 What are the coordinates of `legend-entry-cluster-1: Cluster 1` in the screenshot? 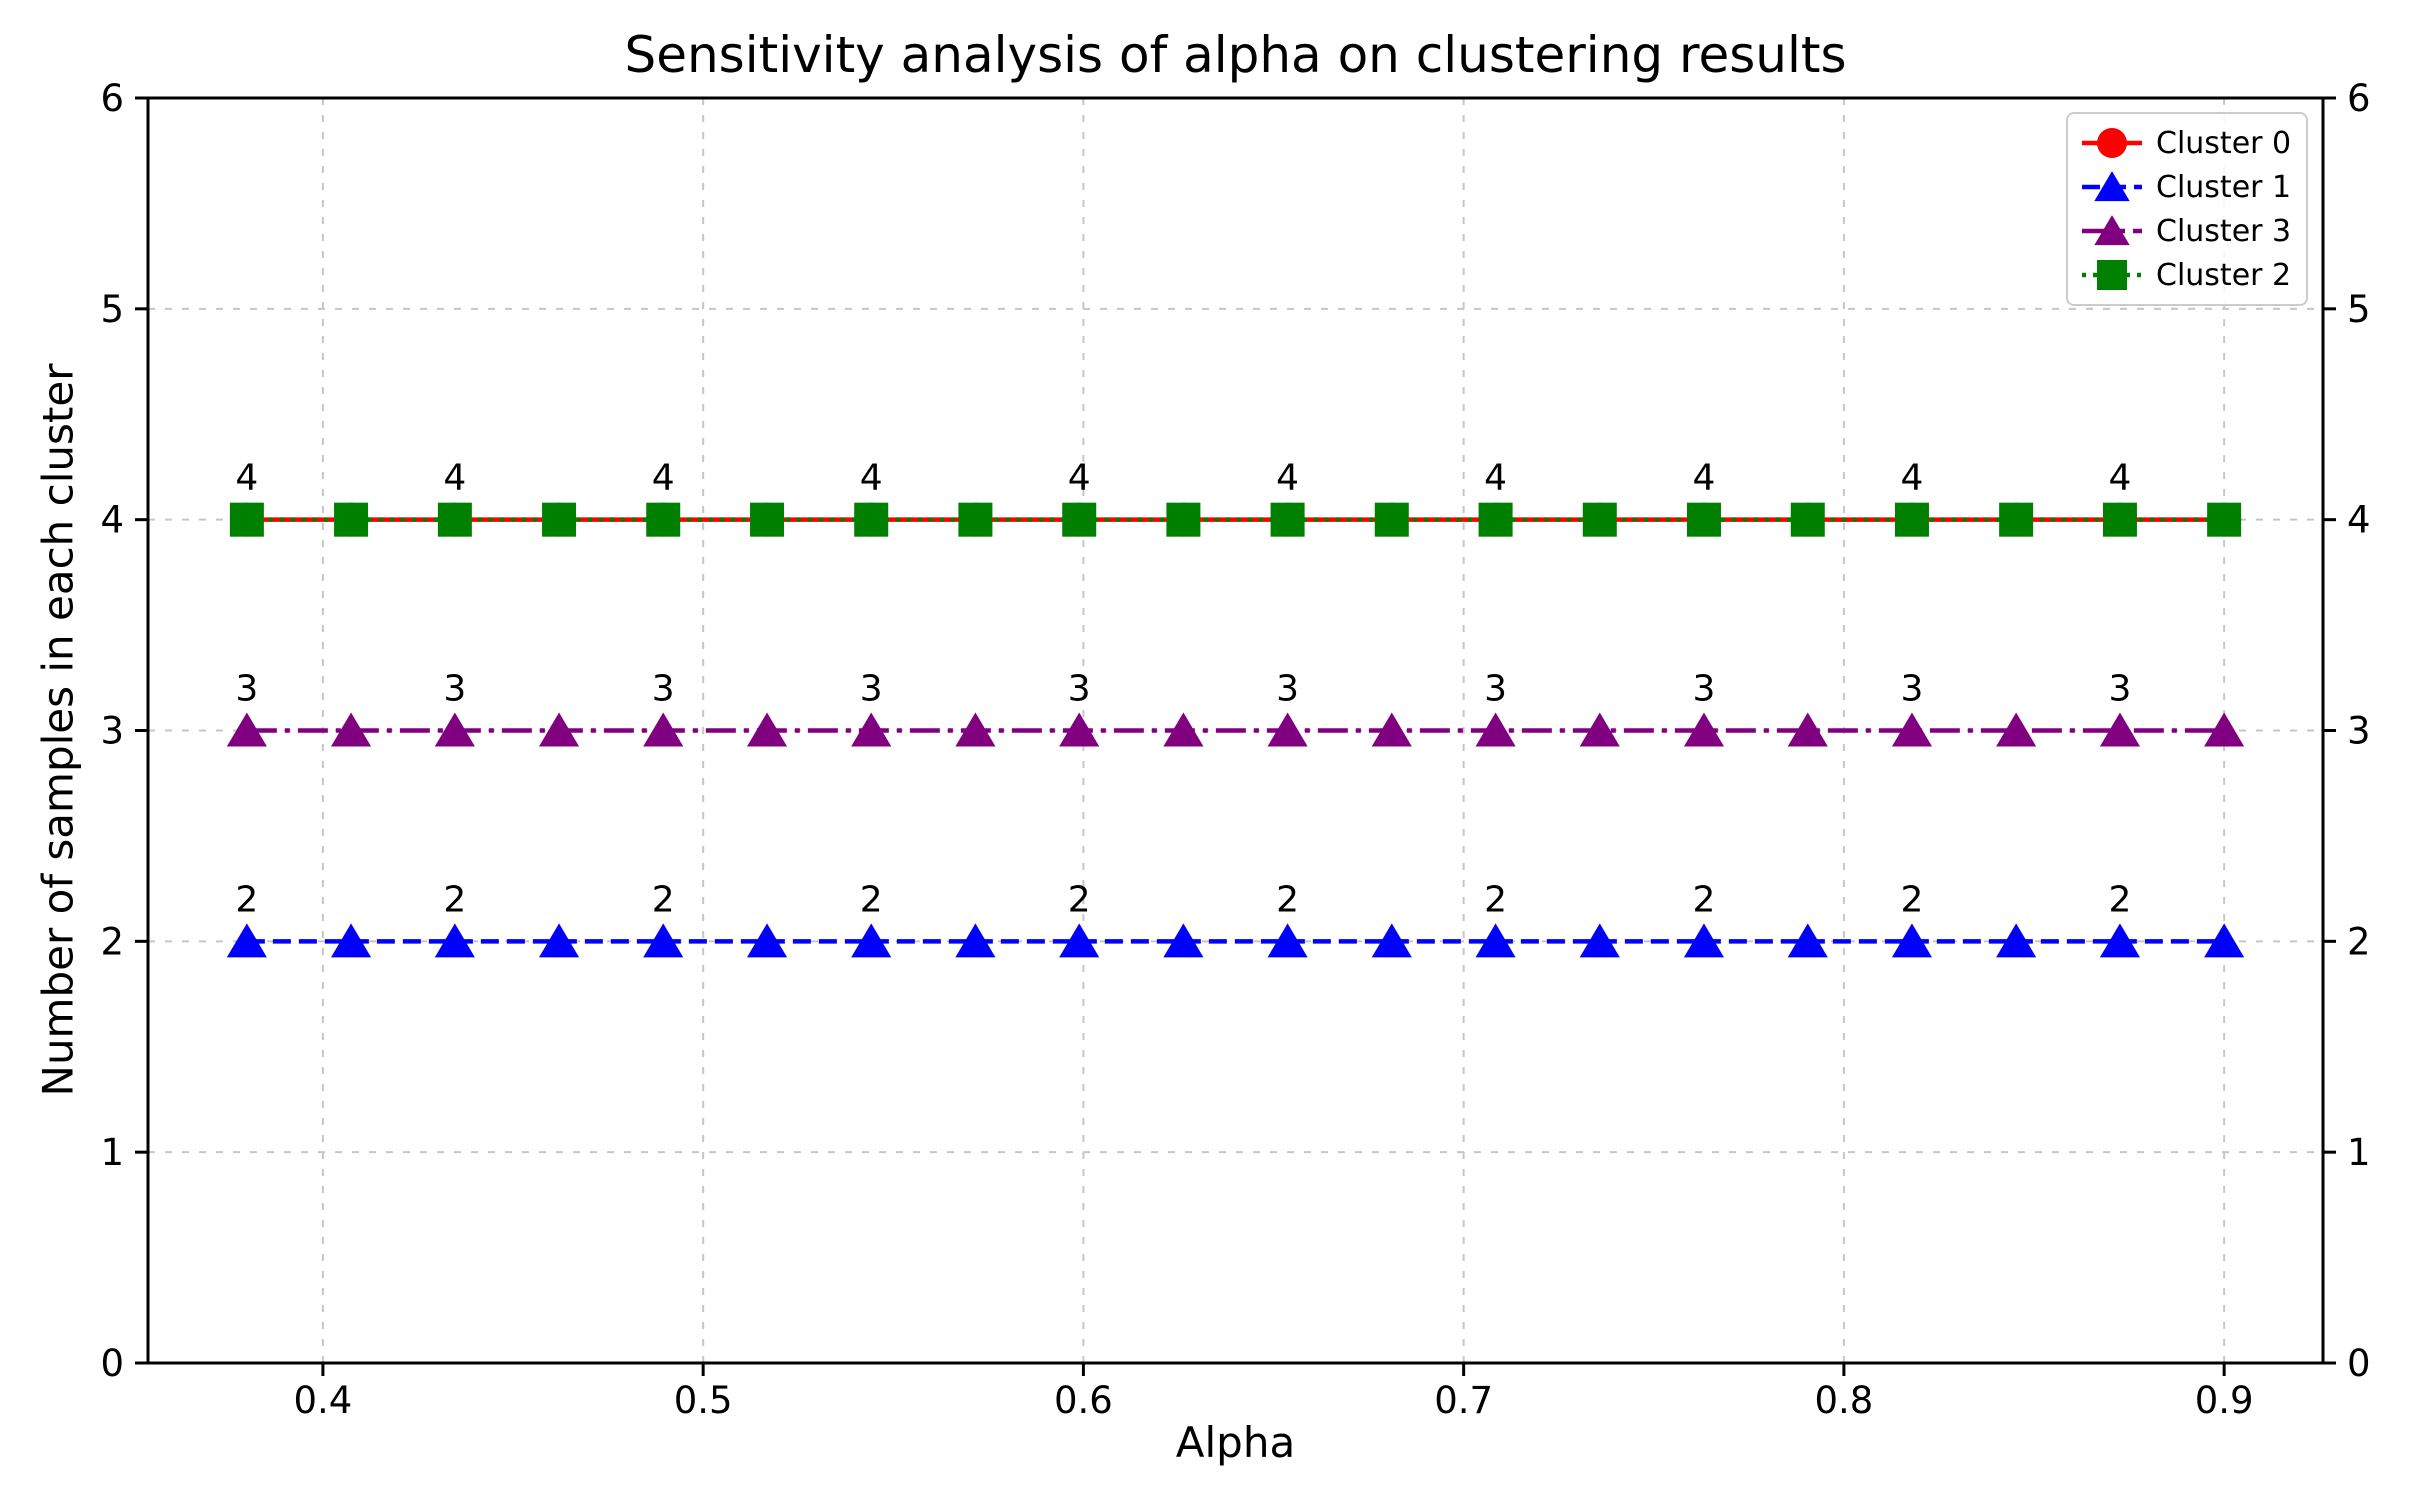 It's located at (2187, 187).